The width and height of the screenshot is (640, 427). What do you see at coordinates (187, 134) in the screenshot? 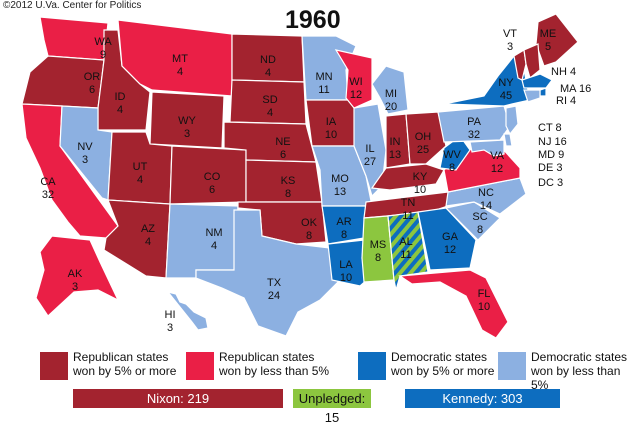
I see `state-wy-ev: 3` at bounding box center [187, 134].